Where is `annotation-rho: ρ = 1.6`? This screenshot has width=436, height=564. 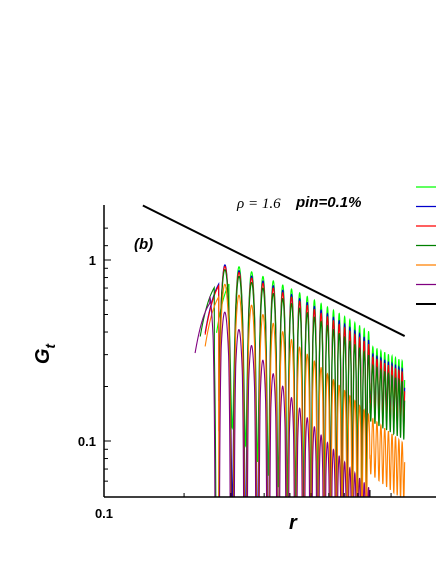 annotation-rho: ρ = 1.6 is located at coordinates (258, 204).